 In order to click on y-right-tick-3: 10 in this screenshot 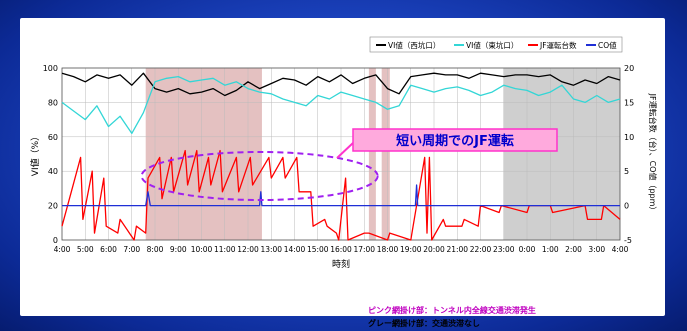, I will do `click(629, 137)`.